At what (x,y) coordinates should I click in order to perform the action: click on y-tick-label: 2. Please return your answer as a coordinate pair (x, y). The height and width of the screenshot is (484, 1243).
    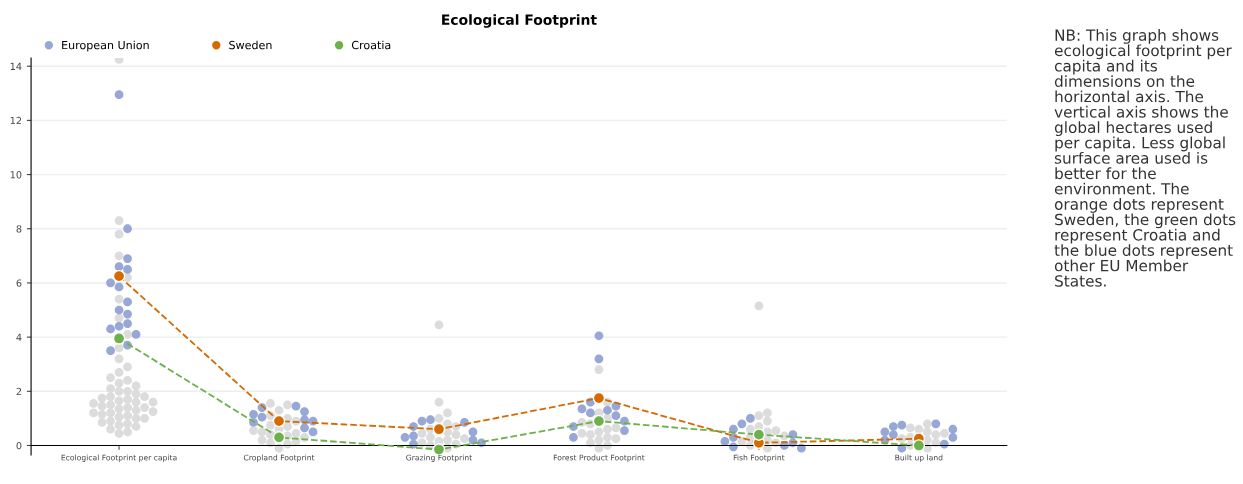
    Looking at the image, I should click on (19, 391).